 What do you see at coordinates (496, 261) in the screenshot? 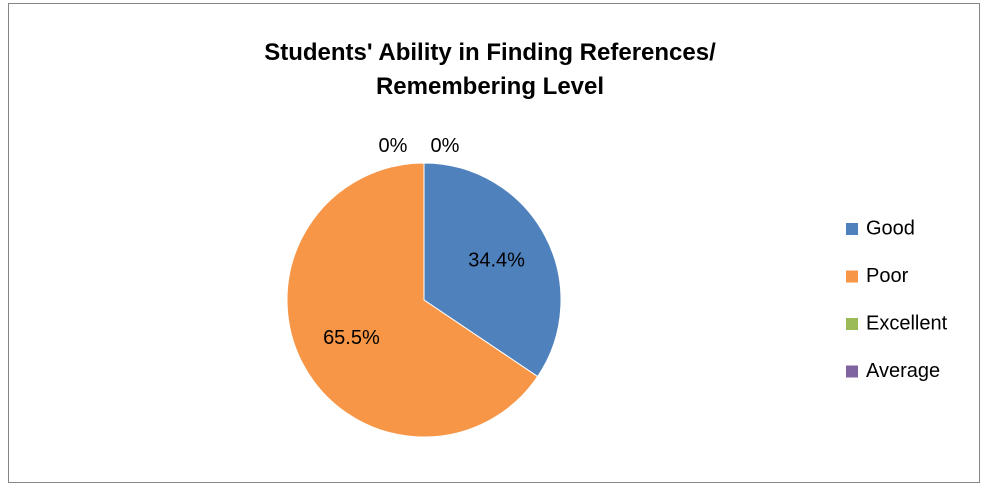
I see `data-label: 34.4%` at bounding box center [496, 261].